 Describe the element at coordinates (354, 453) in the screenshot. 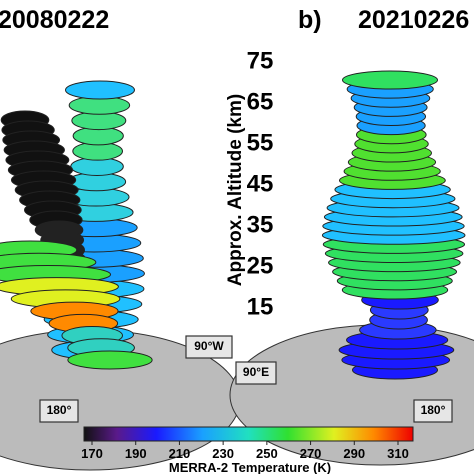

I see `colorbar-tick-label: 290` at that location.